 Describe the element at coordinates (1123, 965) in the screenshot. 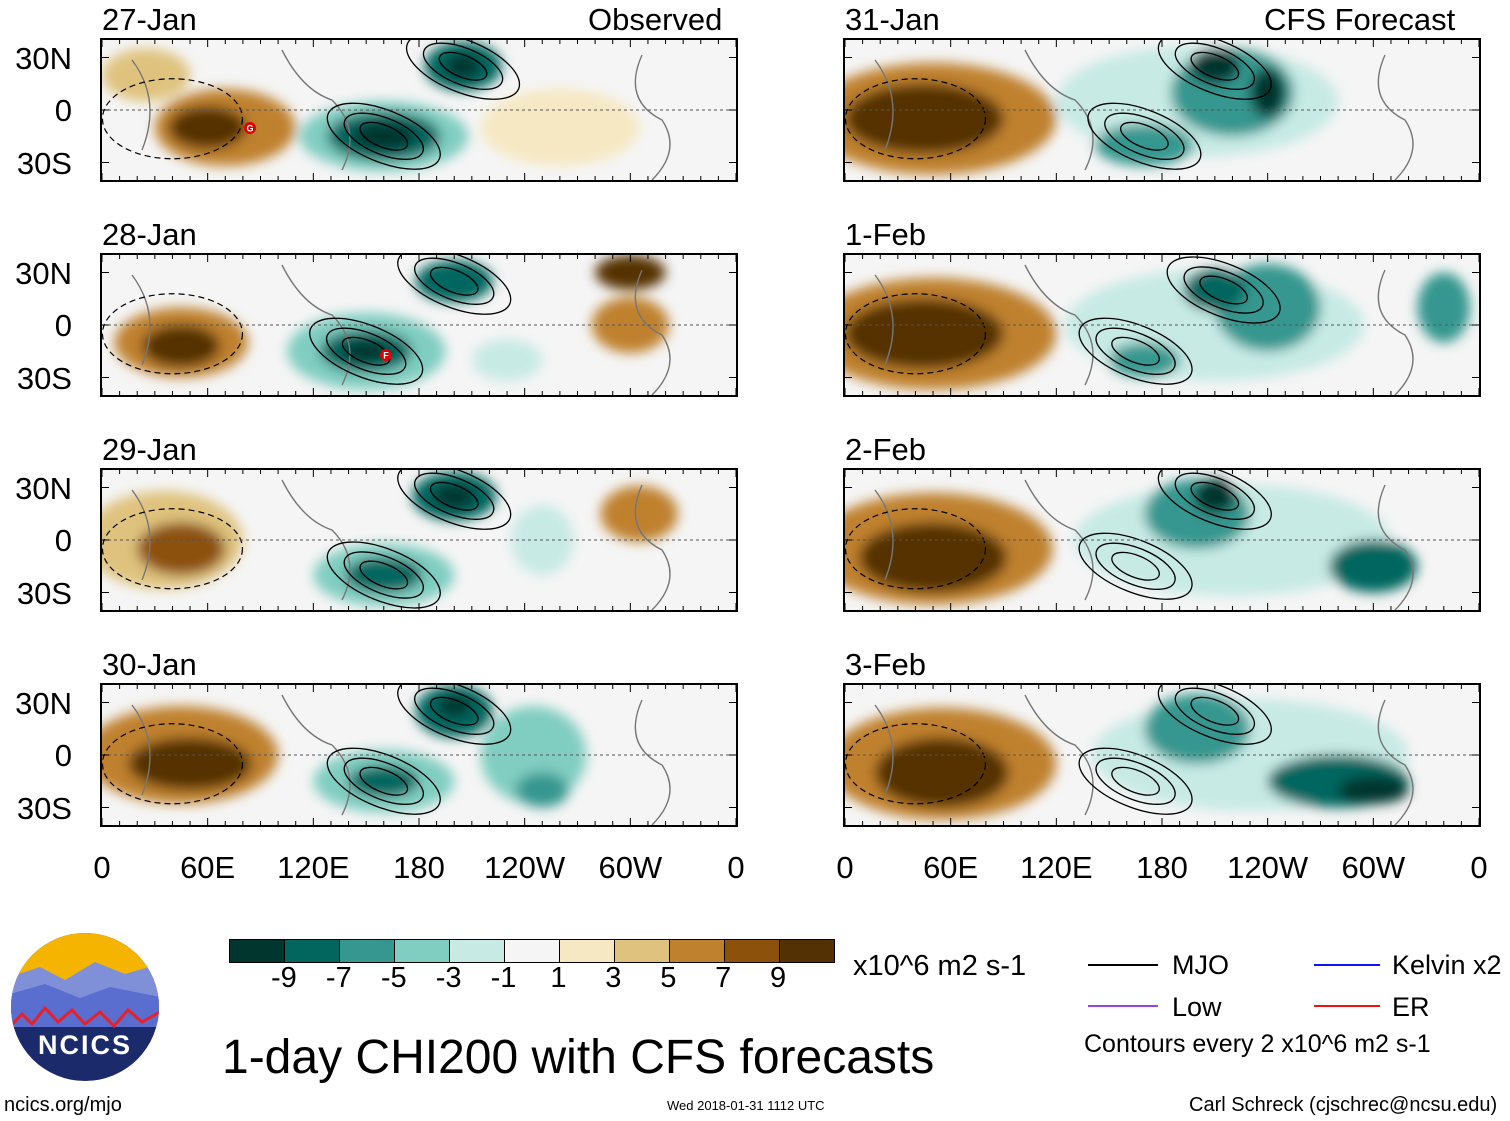

I see `legend-mjo-line` at that location.